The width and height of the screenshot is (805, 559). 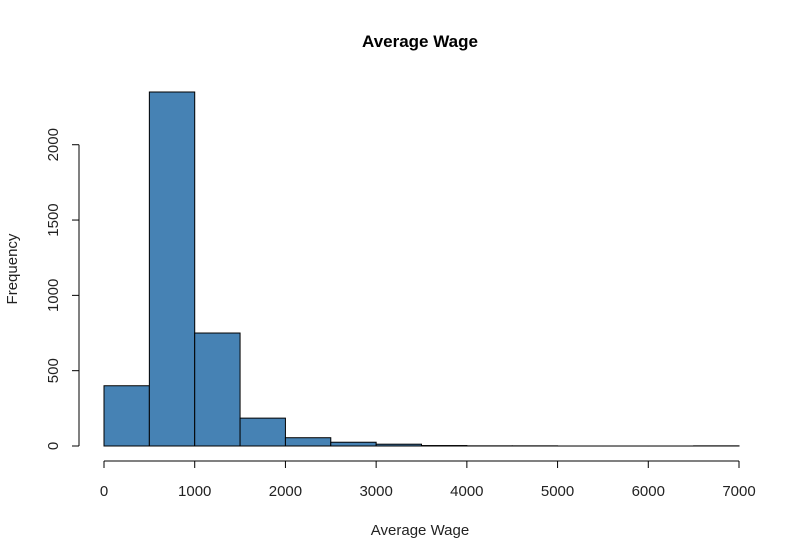 What do you see at coordinates (375, 491) in the screenshot?
I see `x-tick-label-3: 3000` at bounding box center [375, 491].